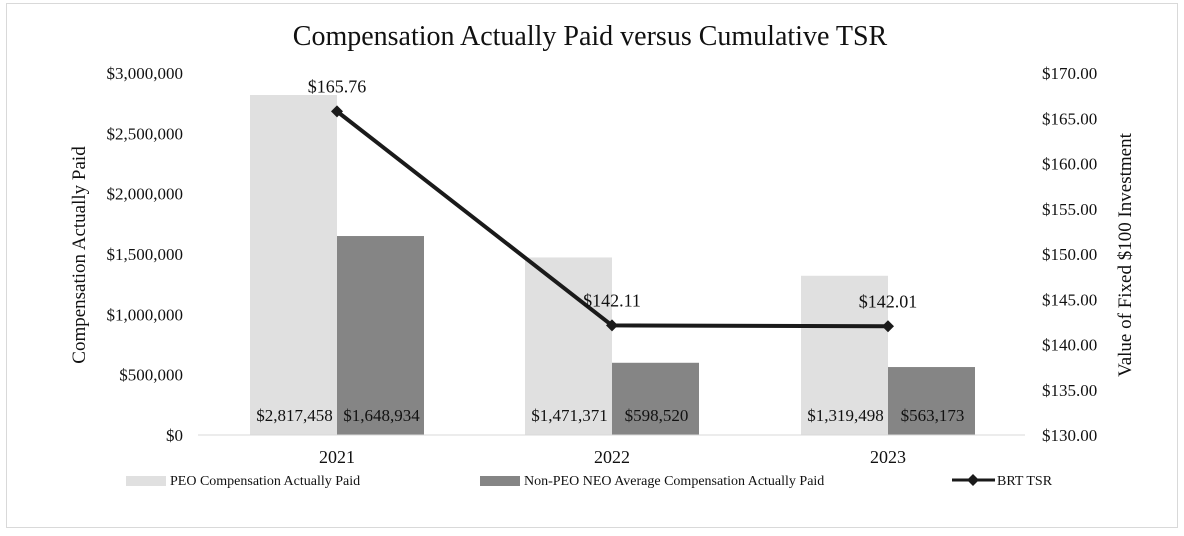 This screenshot has height=536, width=1184. Describe the element at coordinates (844, 355) in the screenshot. I see `bar-peo-2023` at that location.